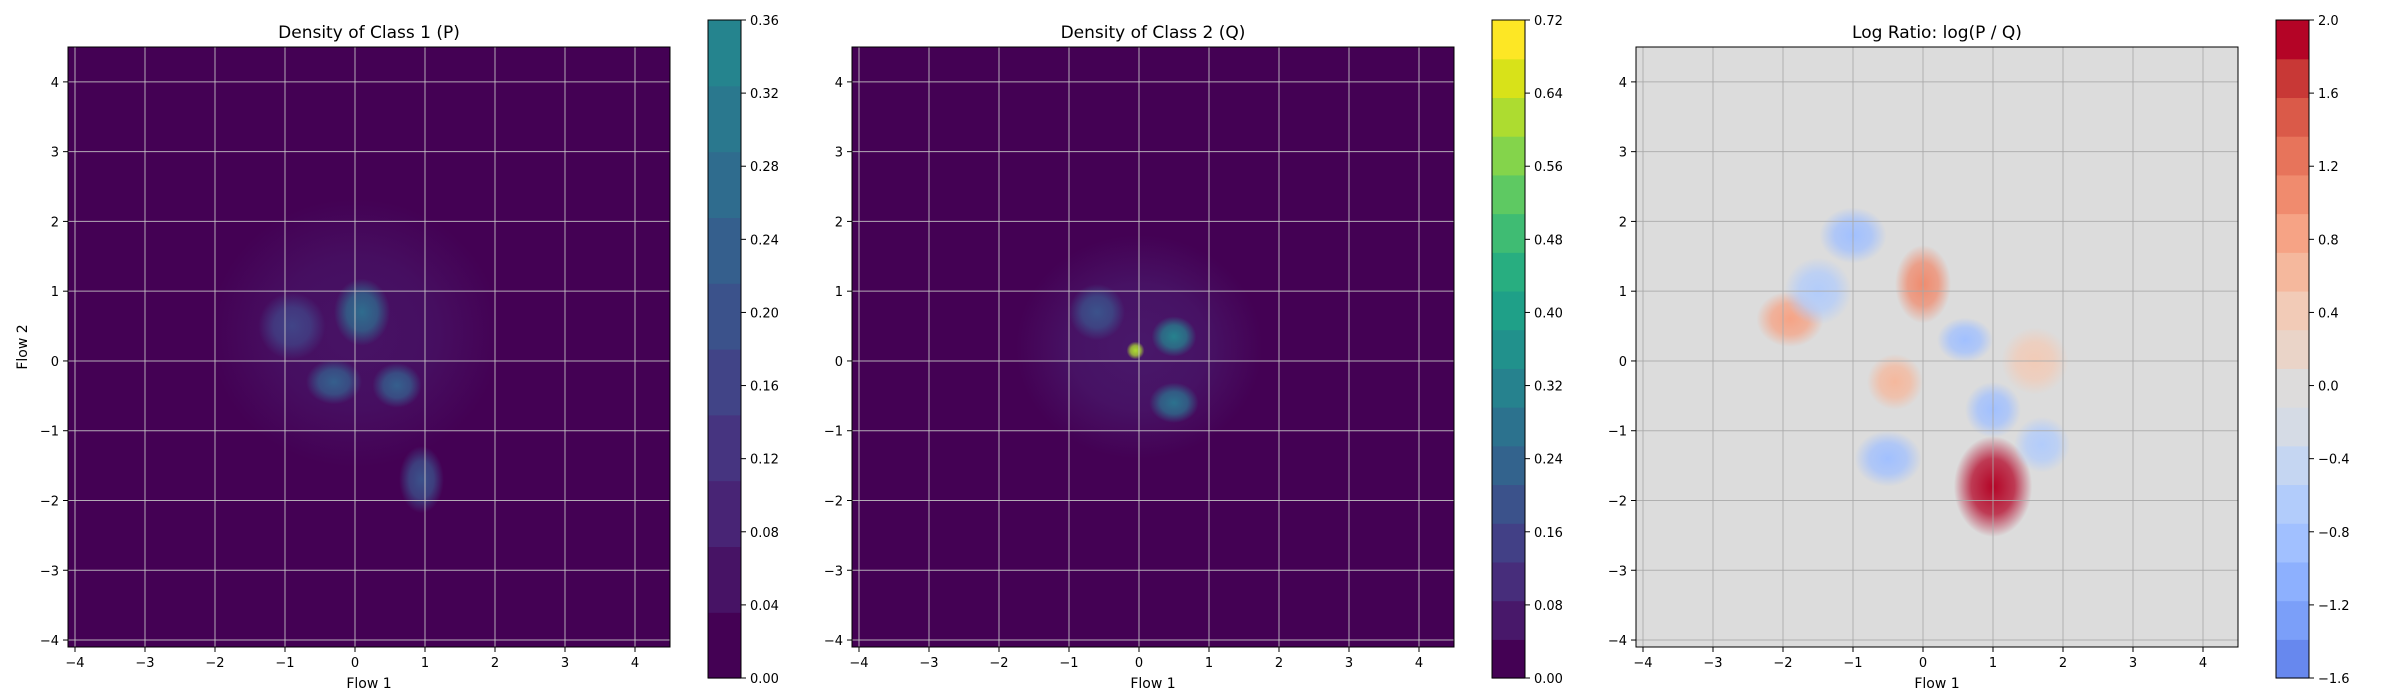  I want to click on colorbar-tick-label: 1.2, so click(2328, 167).